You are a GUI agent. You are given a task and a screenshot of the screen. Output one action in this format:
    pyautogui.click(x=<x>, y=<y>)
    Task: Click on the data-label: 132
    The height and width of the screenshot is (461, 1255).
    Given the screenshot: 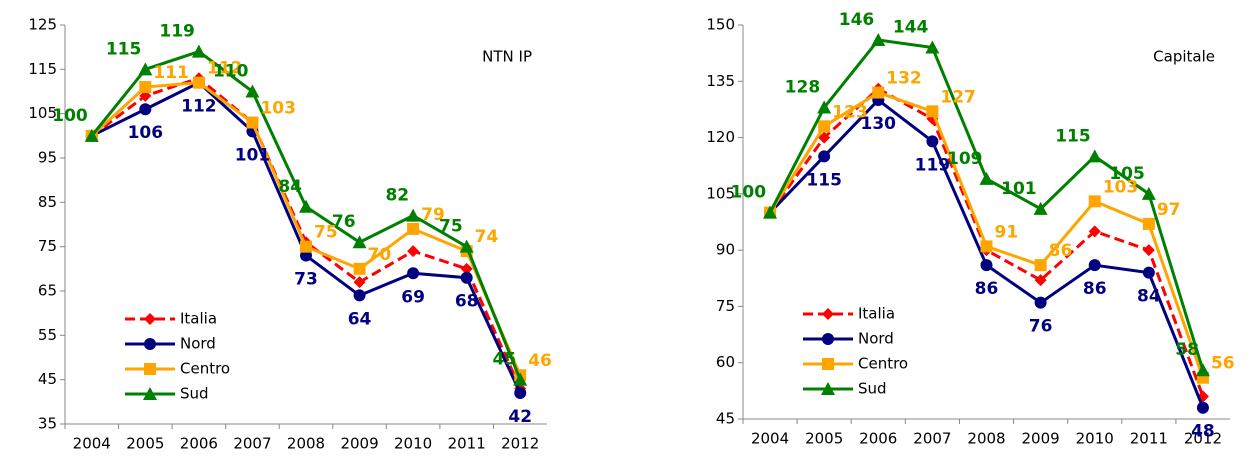 What is the action you would take?
    pyautogui.click(x=904, y=79)
    